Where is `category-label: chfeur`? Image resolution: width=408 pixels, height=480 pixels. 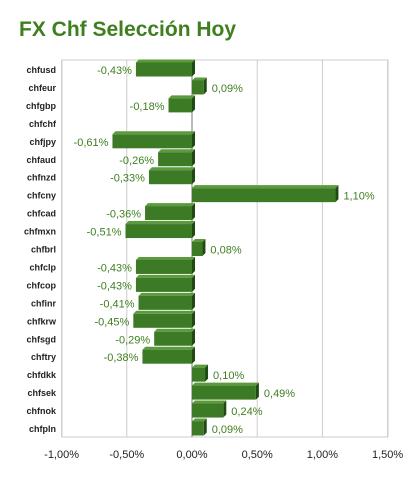 category-label: chfeur is located at coordinates (42, 88).